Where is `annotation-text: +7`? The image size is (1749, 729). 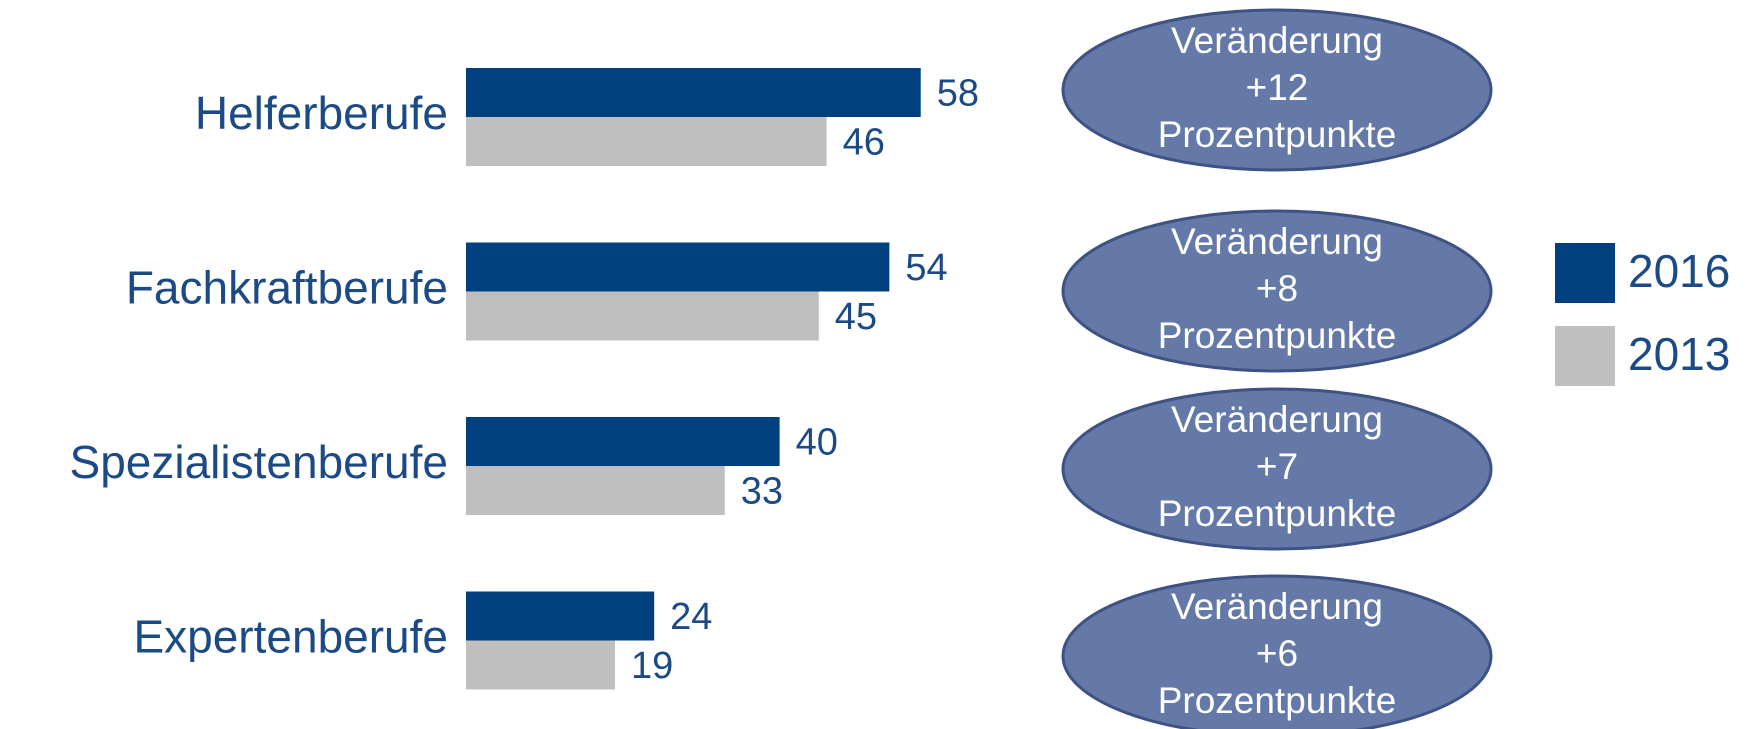
annotation-text: +7 is located at coordinates (1277, 466).